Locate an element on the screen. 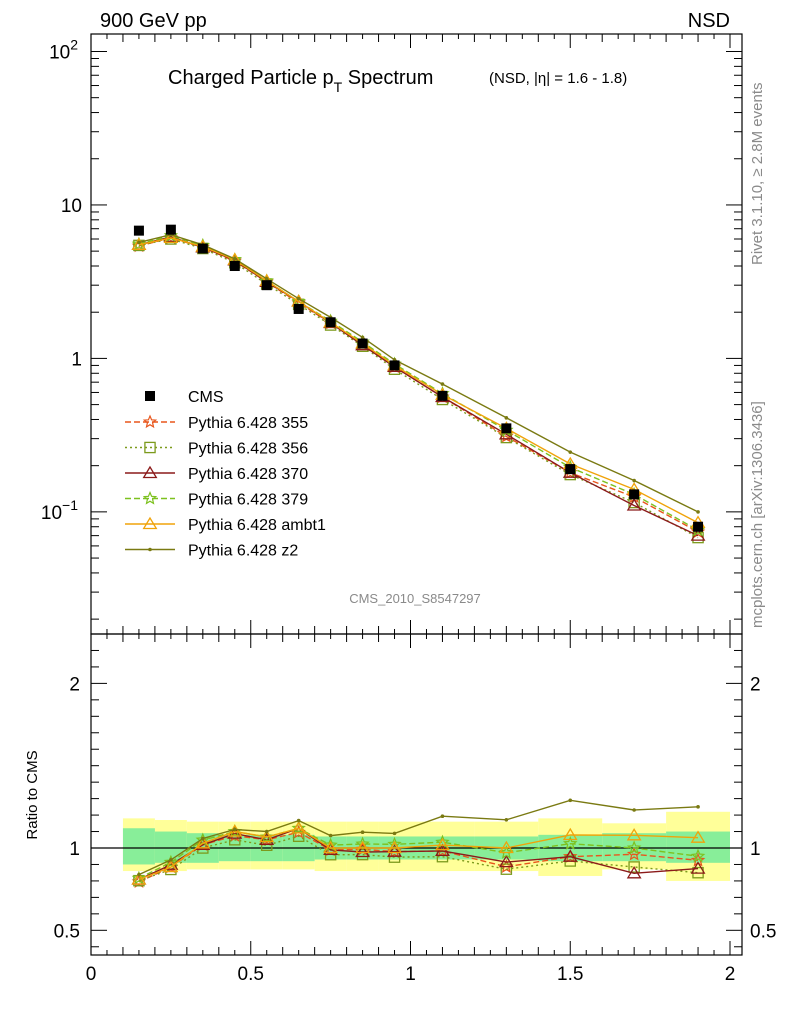 Image resolution: width=786 pixels, height=1024 pixels. x-tick-label: 0 is located at coordinates (91, 974).